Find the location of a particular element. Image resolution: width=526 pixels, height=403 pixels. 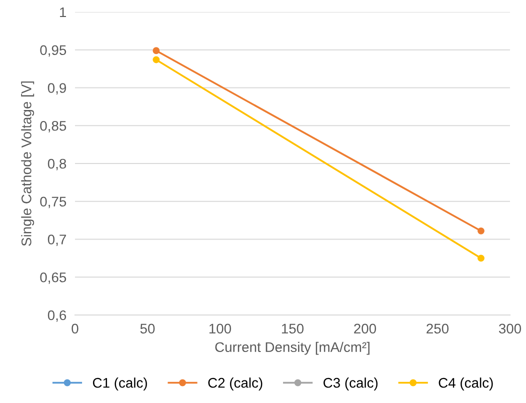

legend-label: C2 (calc) is located at coordinates (235, 384).